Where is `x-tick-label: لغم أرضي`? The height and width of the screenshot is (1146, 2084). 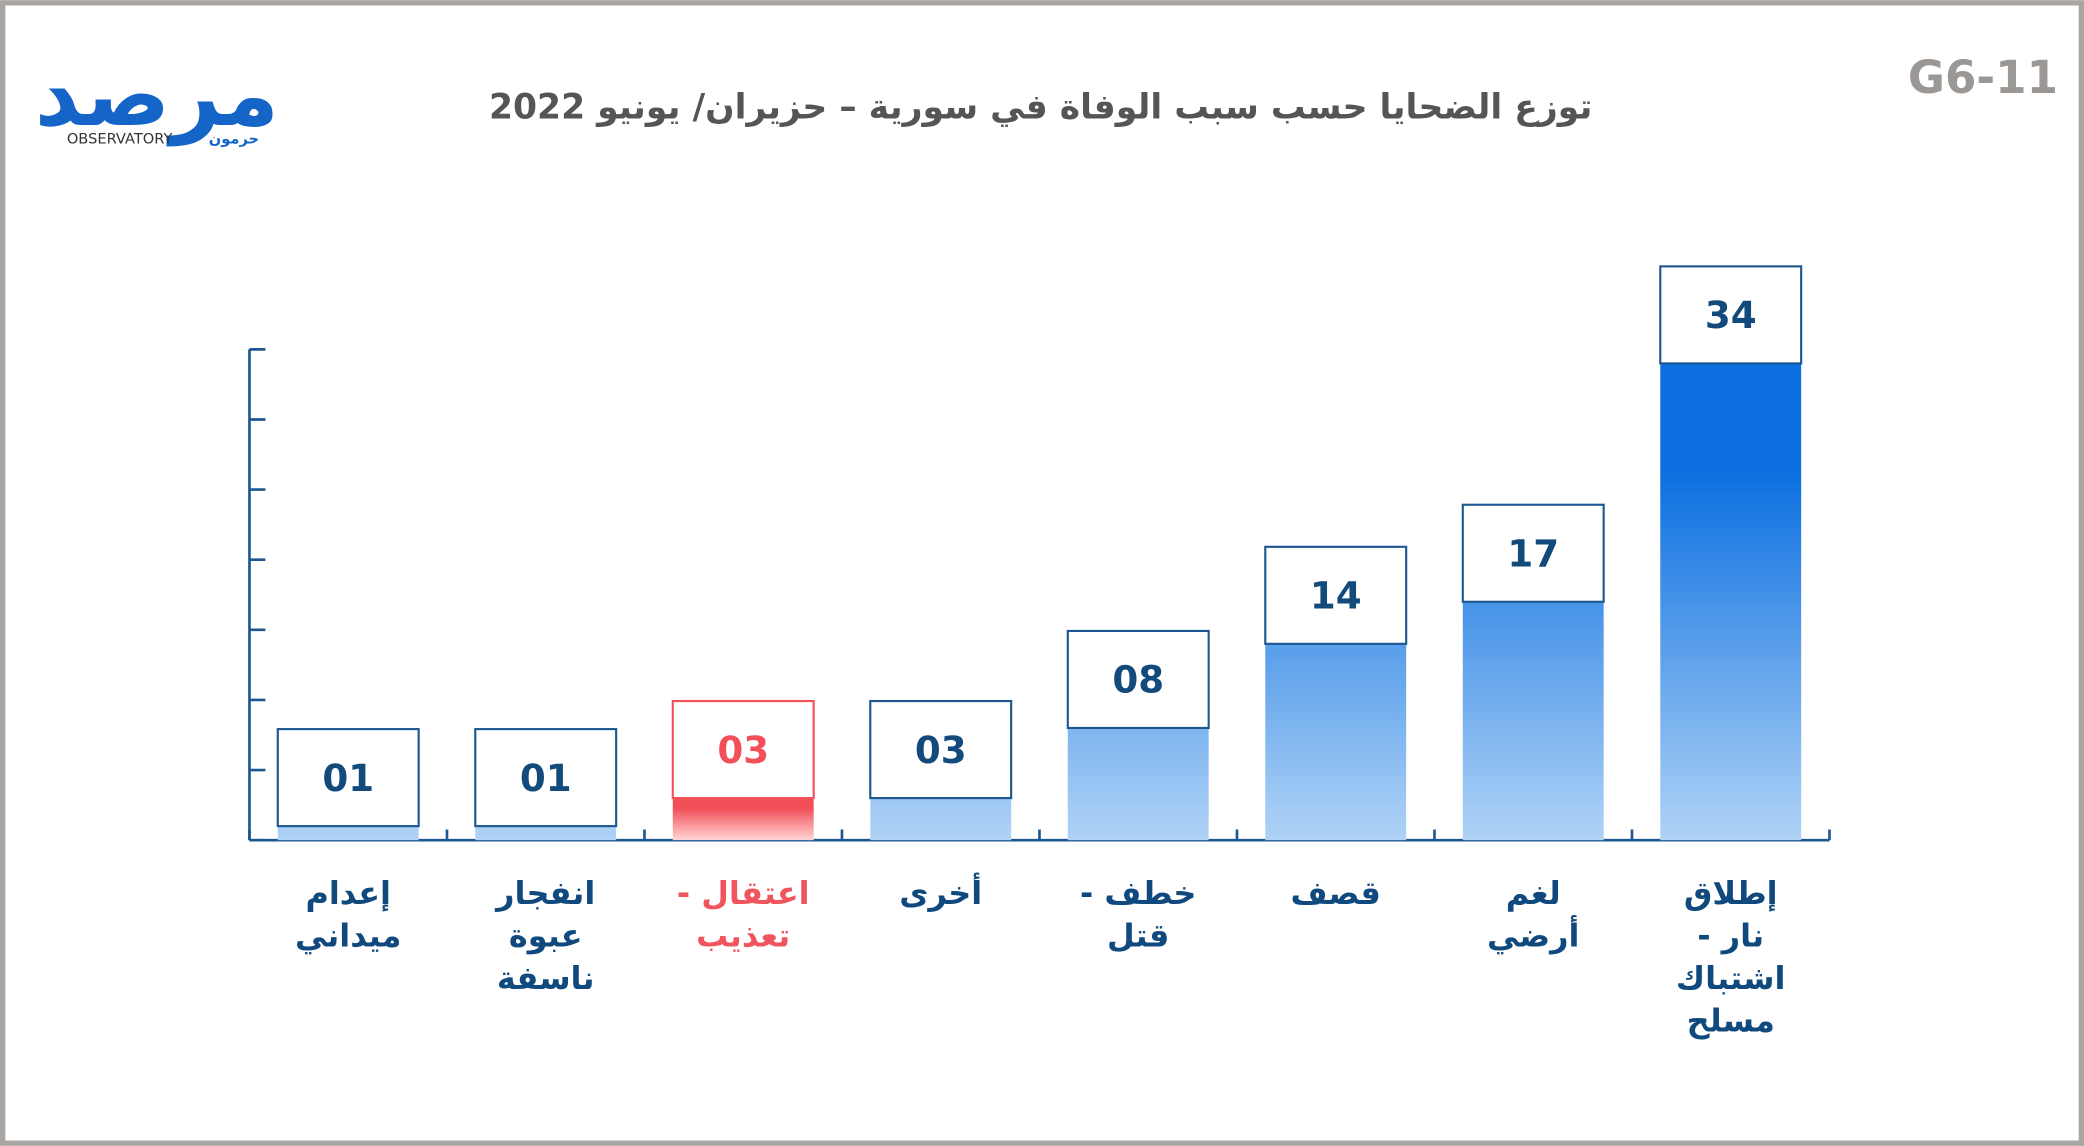 x-tick-label: لغم أرضي is located at coordinates (1533, 914).